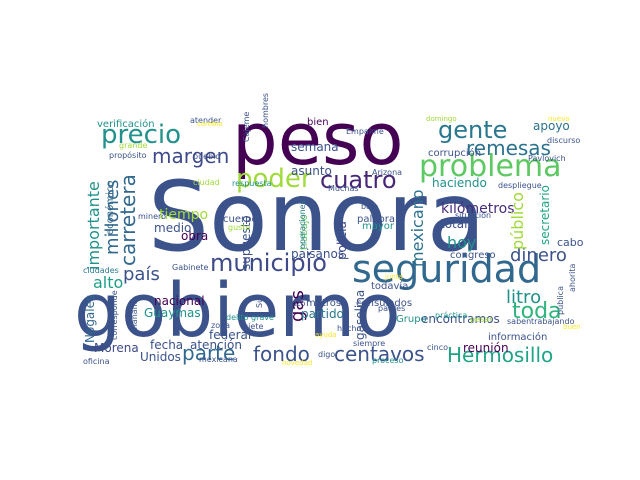 Image resolution: width=640 pixels, height=480 pixels. What do you see at coordinates (239, 227) in the screenshot?
I see `word-gusto: gusto` at bounding box center [239, 227].